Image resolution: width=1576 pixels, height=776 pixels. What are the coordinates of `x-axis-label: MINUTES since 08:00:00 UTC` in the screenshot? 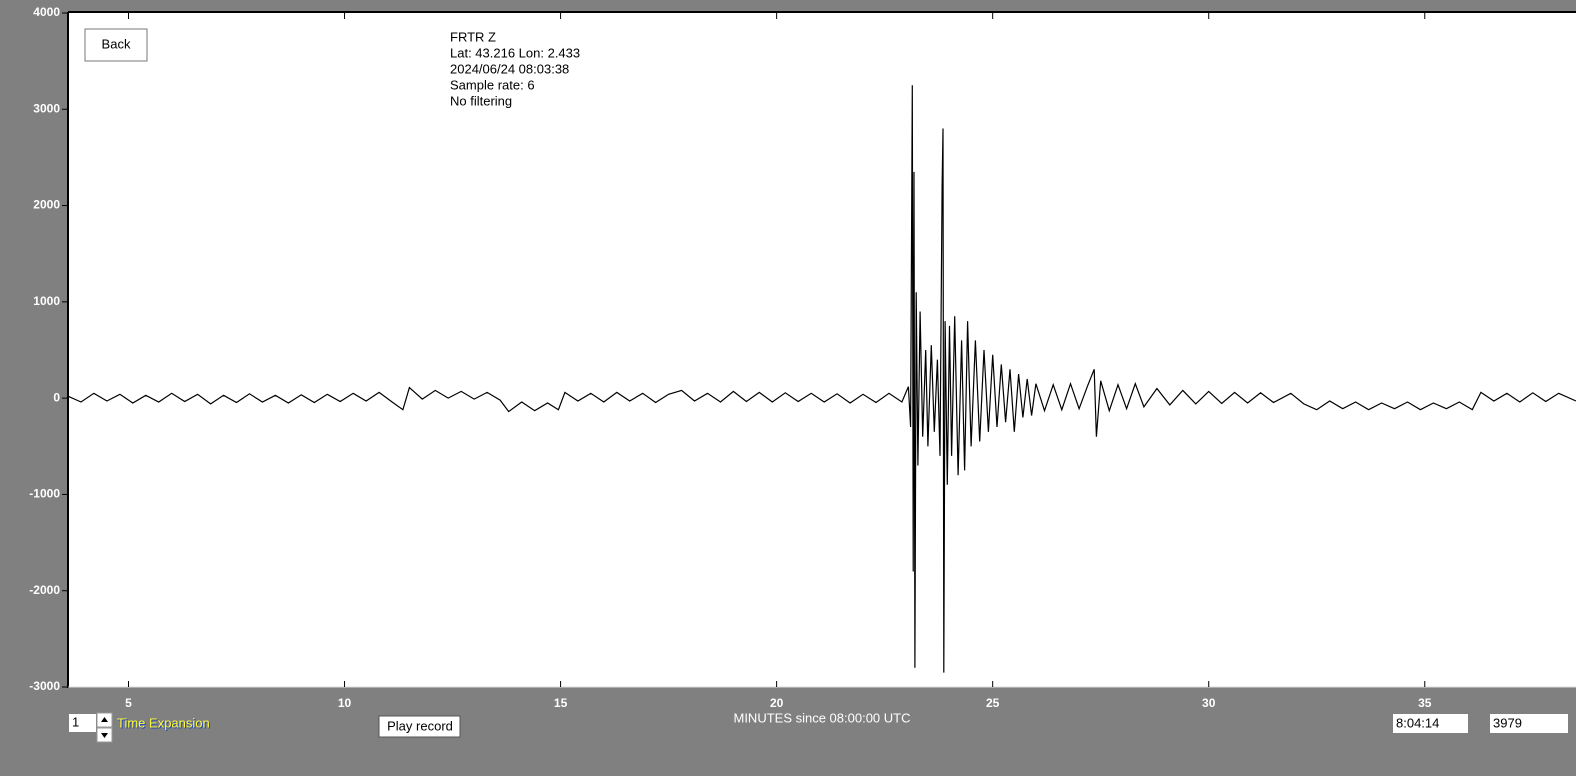 It's located at (821, 717).